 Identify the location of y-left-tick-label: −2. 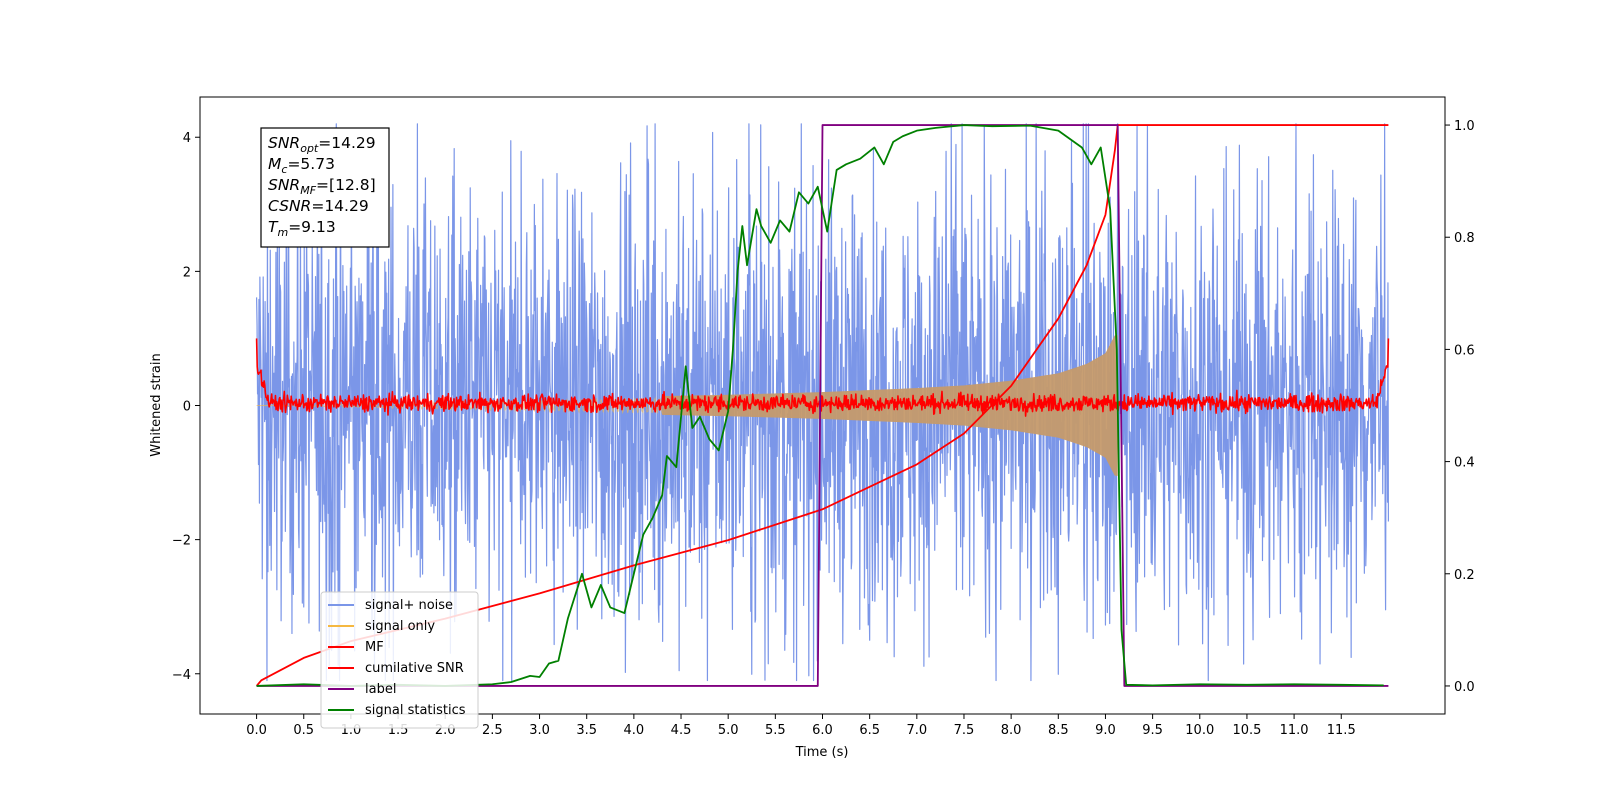
(181, 541).